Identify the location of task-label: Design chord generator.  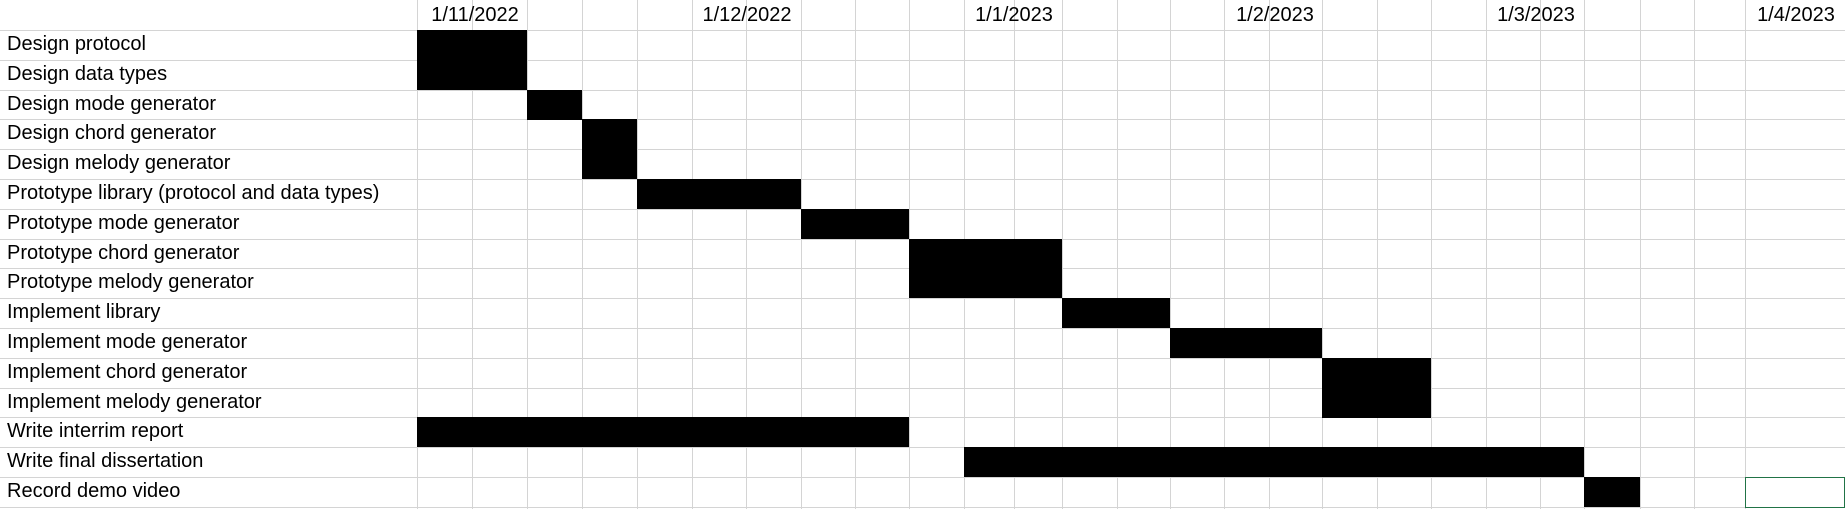
(112, 133).